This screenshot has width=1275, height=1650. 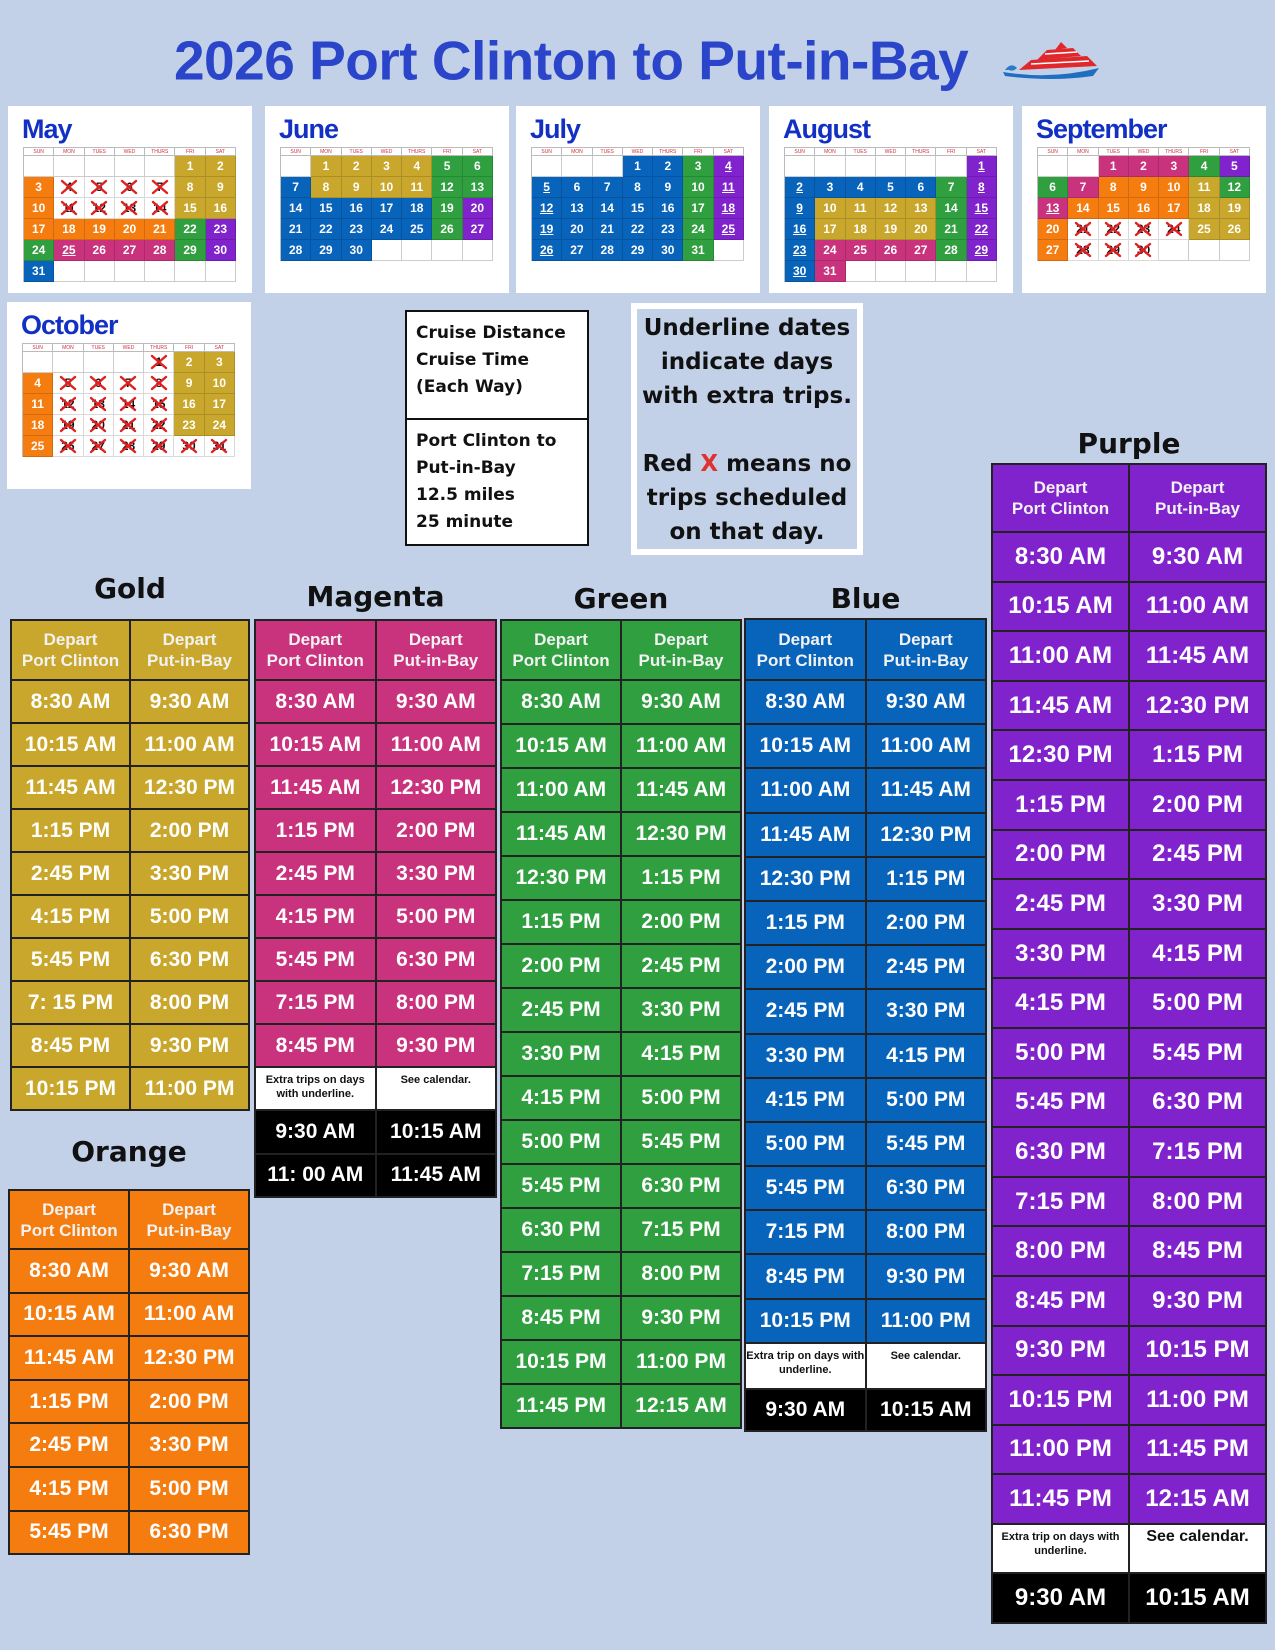 I want to click on calendar-day: 8, so click(x=159, y=383).